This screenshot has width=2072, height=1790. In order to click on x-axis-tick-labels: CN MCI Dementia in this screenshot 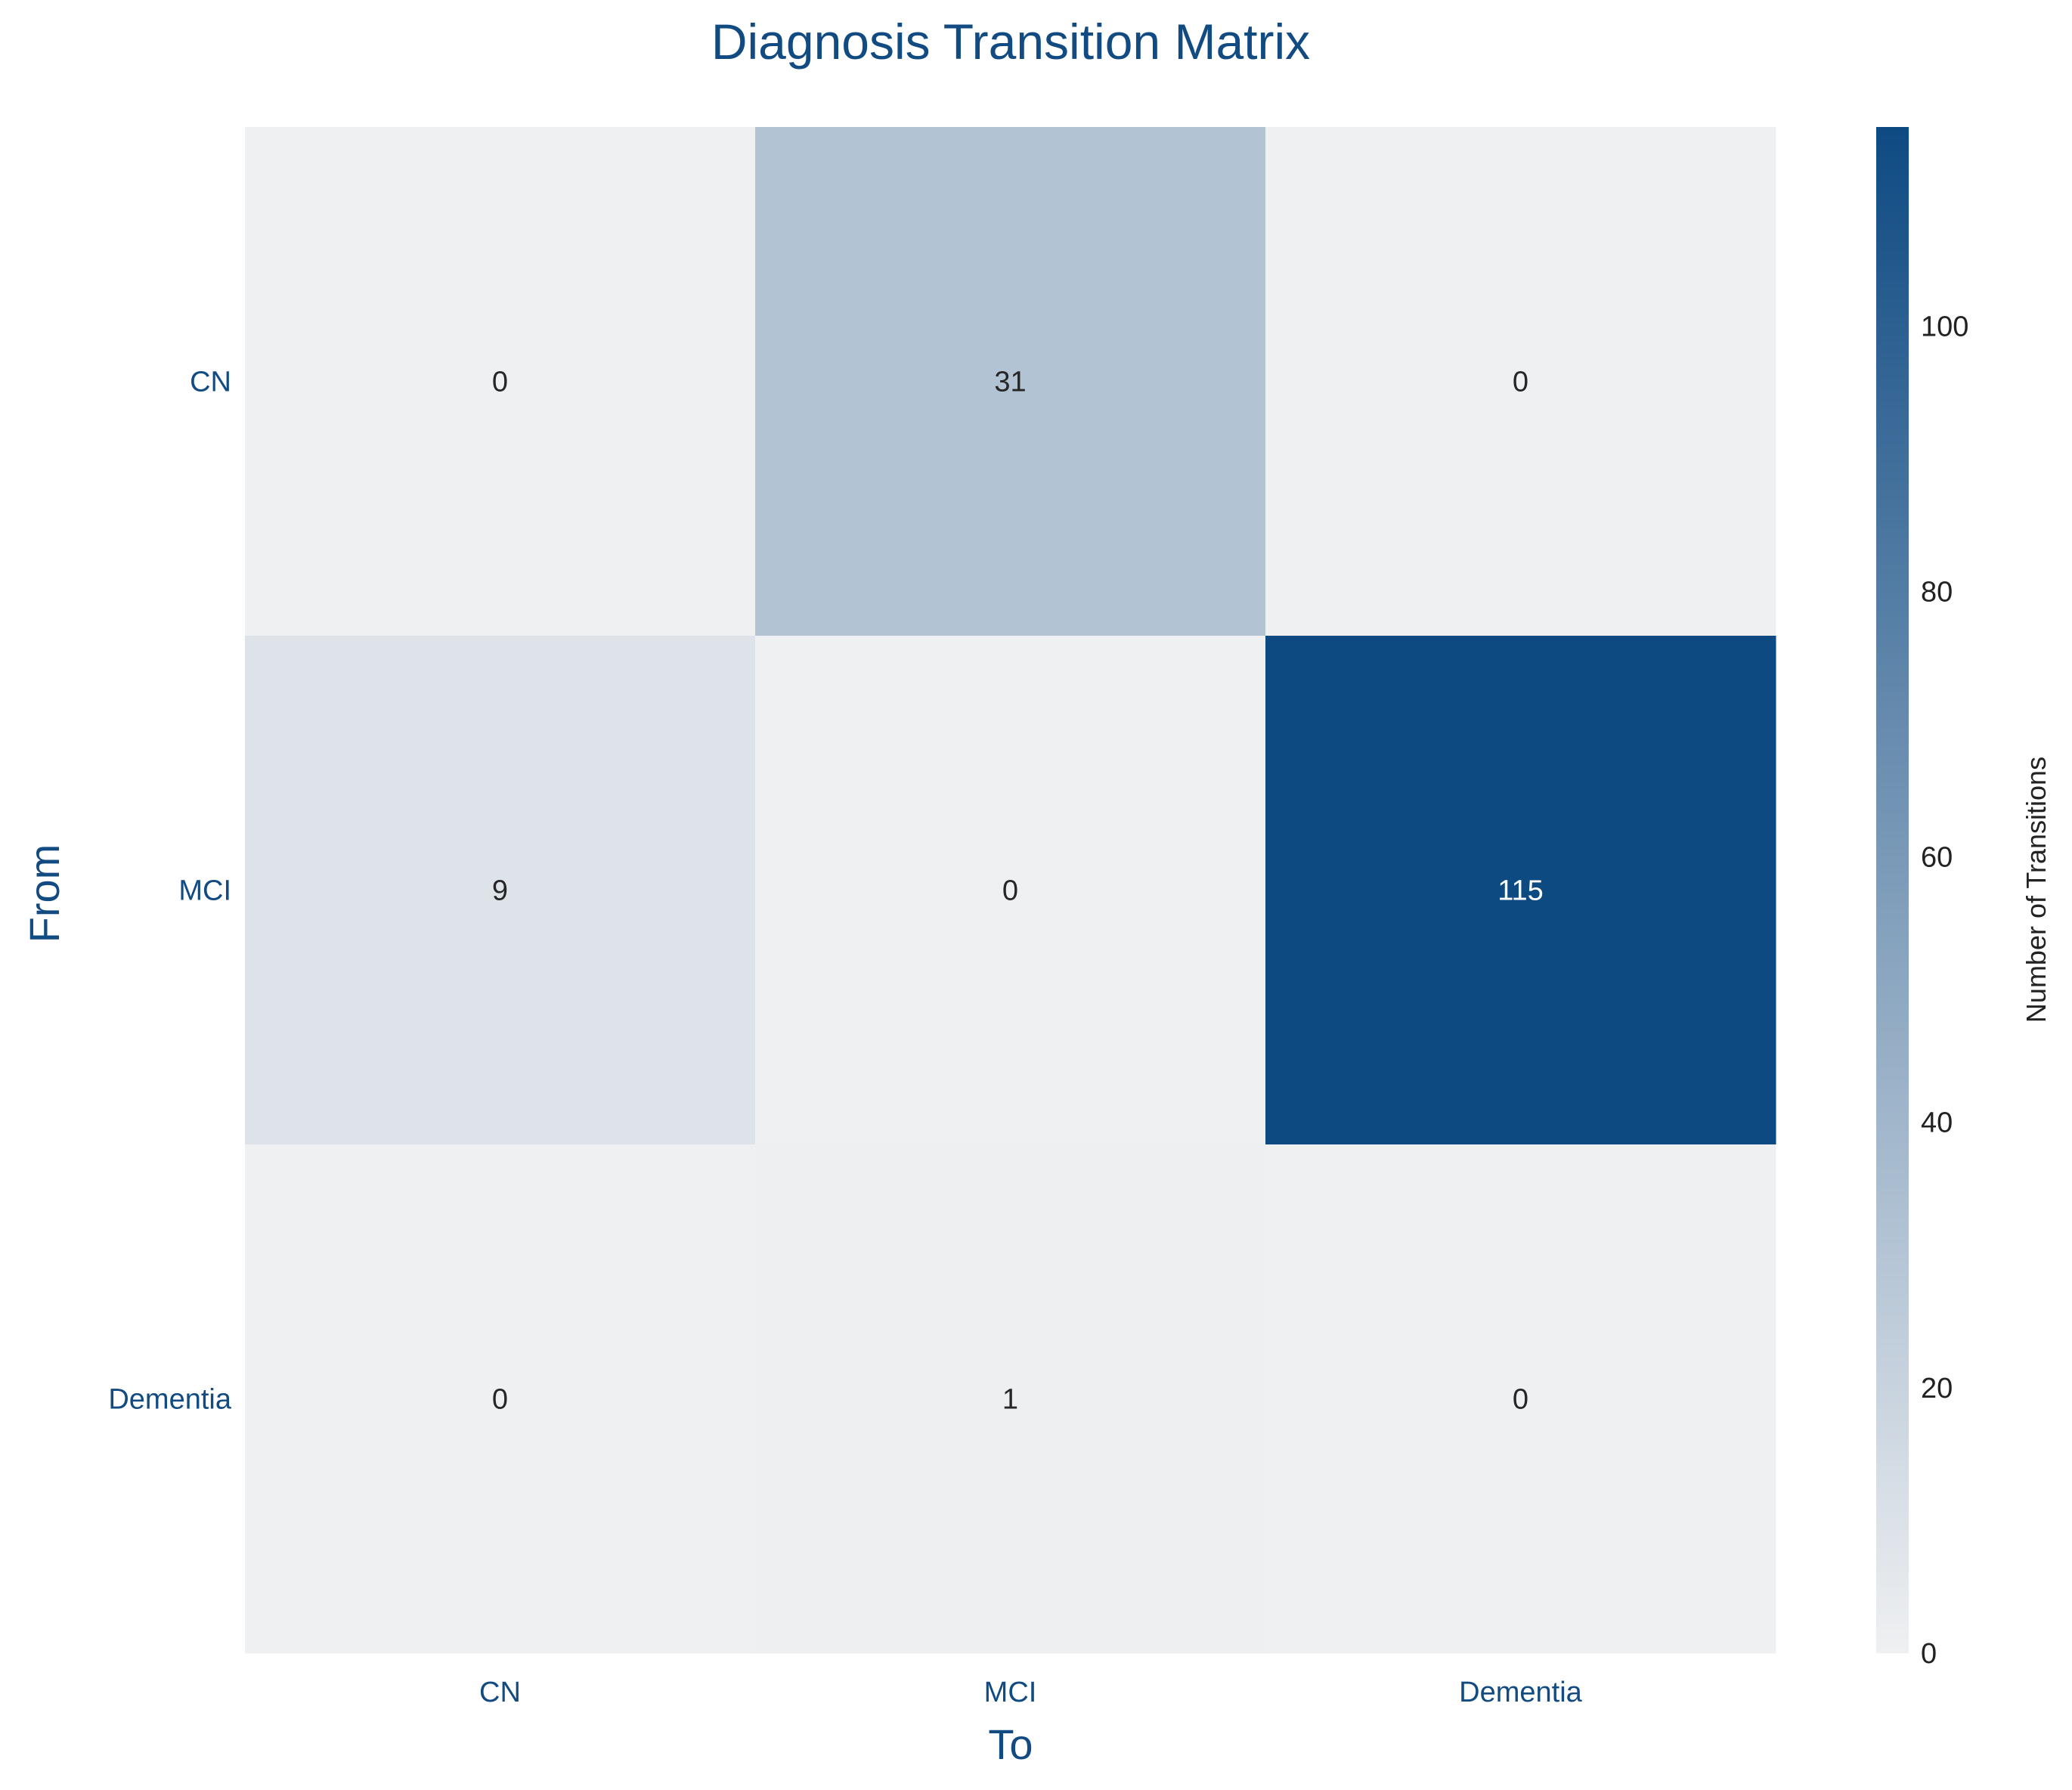, I will do `click(1031, 1692)`.